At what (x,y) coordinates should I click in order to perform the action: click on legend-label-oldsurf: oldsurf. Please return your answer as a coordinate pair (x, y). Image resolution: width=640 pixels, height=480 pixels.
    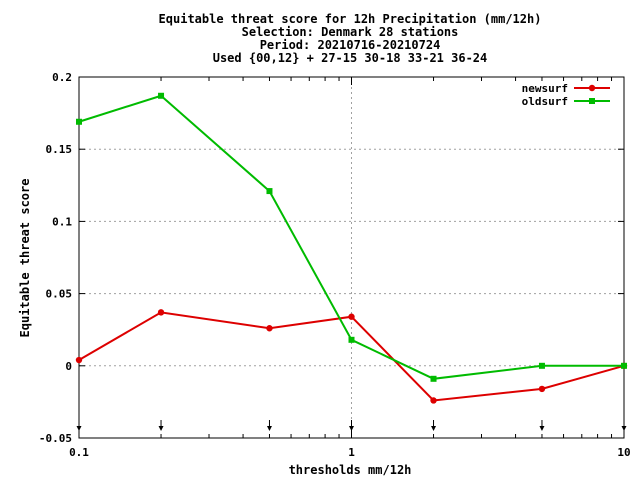
    Looking at the image, I should click on (545, 101).